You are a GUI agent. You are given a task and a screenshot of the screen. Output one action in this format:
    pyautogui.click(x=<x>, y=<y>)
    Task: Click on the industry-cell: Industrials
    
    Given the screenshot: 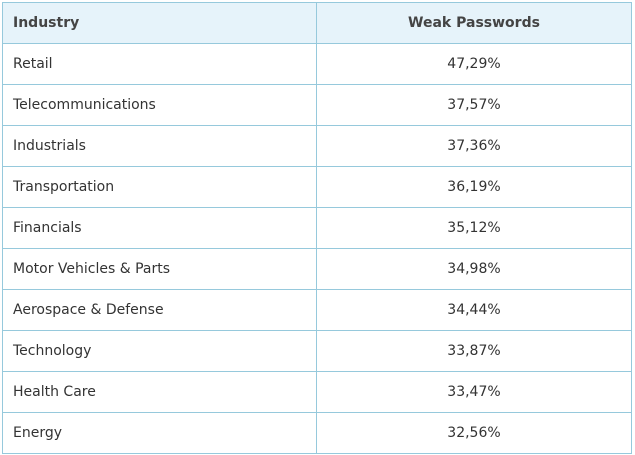 What is the action you would take?
    pyautogui.click(x=159, y=146)
    